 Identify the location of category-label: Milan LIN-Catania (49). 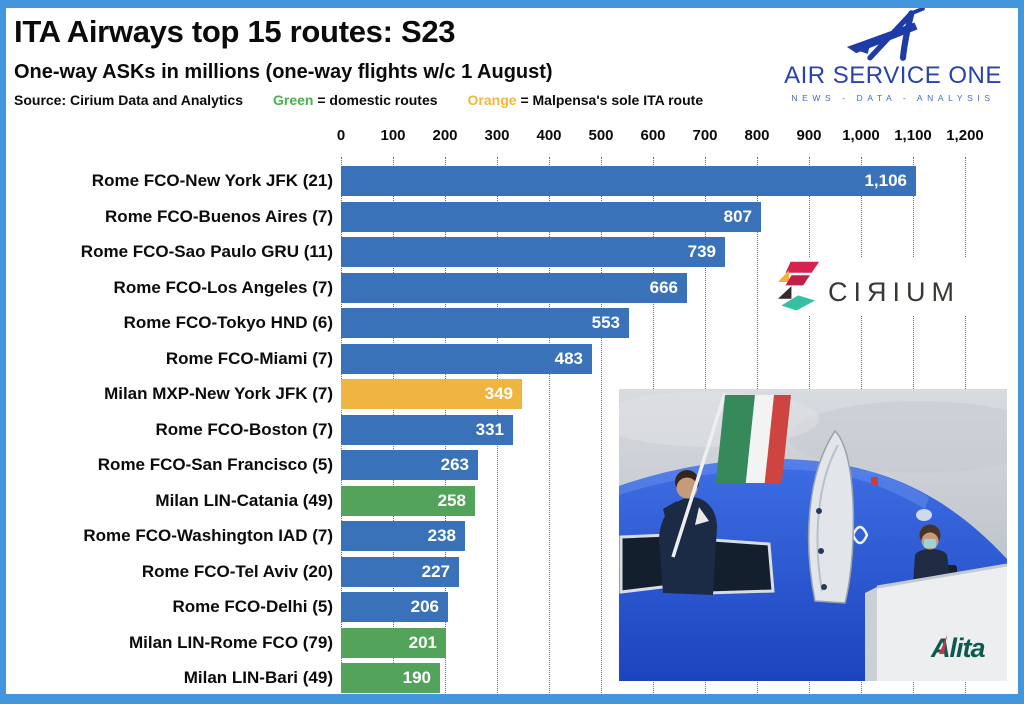
(244, 500).